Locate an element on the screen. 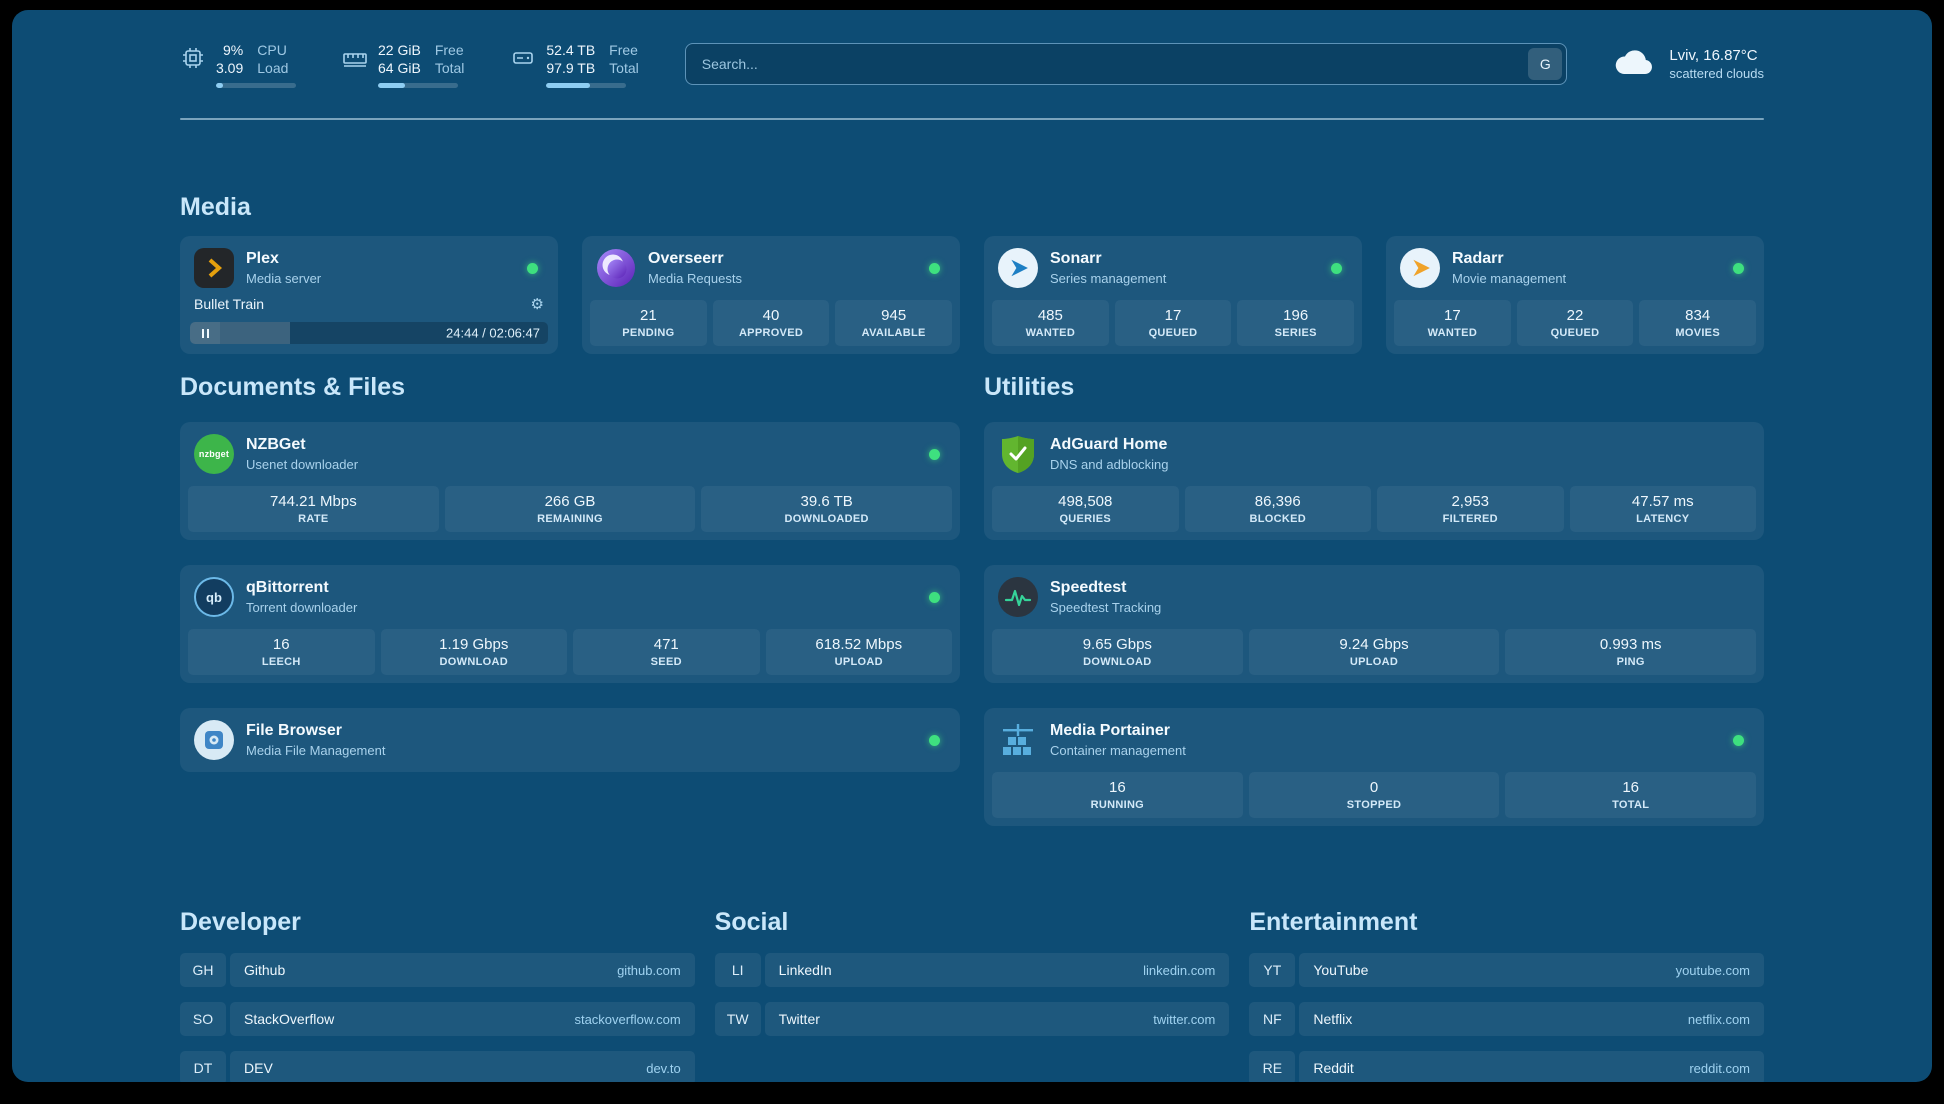 Image resolution: width=1944 pixels, height=1104 pixels. stat-label: BLOCKED is located at coordinates (1277, 519).